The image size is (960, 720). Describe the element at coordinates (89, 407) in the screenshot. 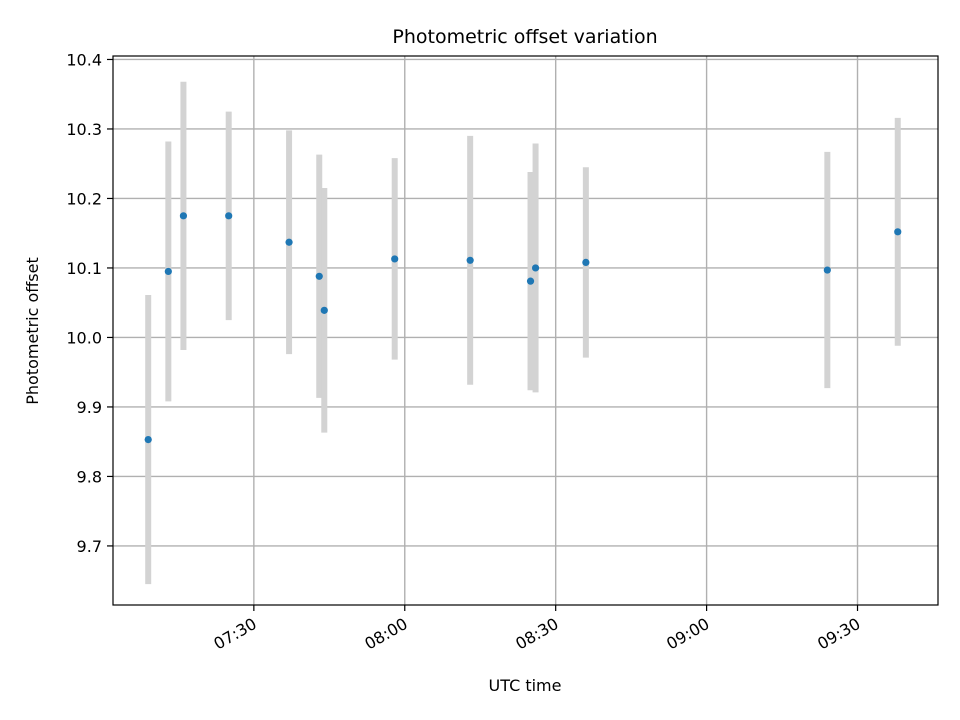

I see `y-tick-label: 9.9` at that location.